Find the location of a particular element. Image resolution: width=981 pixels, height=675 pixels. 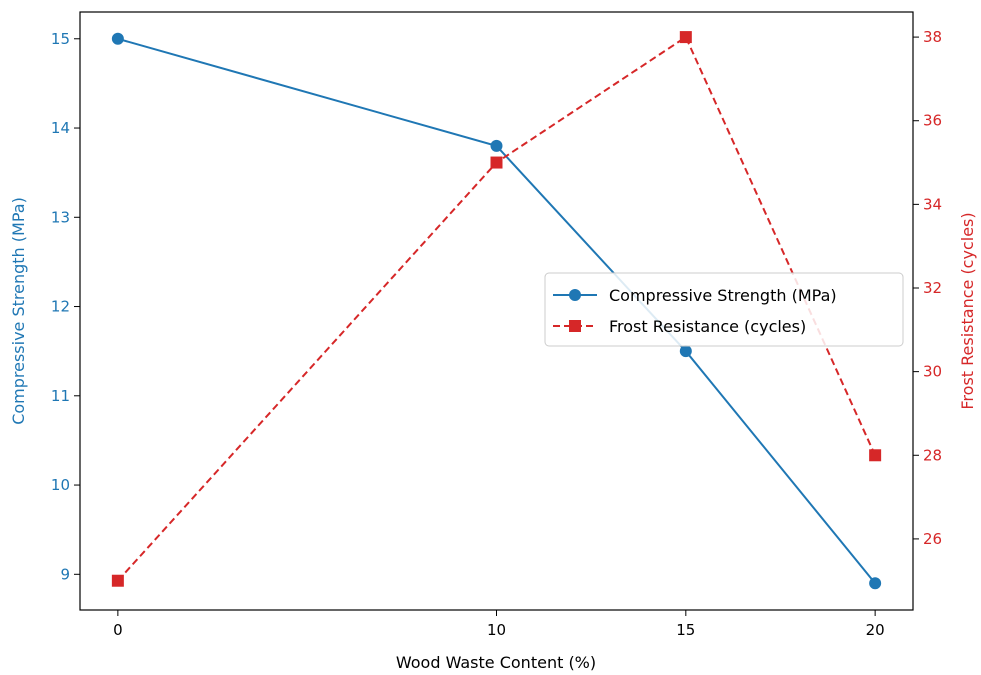

right-y-tick-label: 32 is located at coordinates (932, 288).